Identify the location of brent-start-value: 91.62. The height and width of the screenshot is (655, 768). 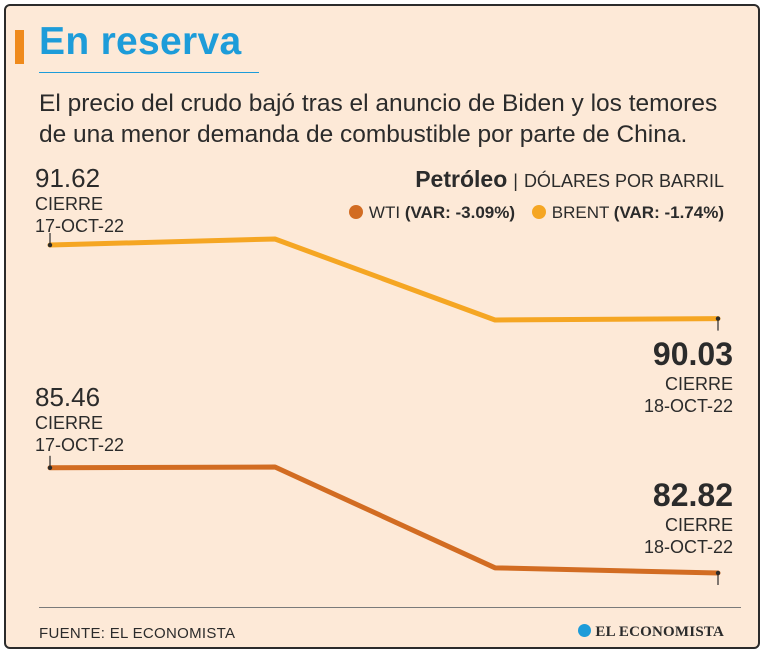
(68, 178).